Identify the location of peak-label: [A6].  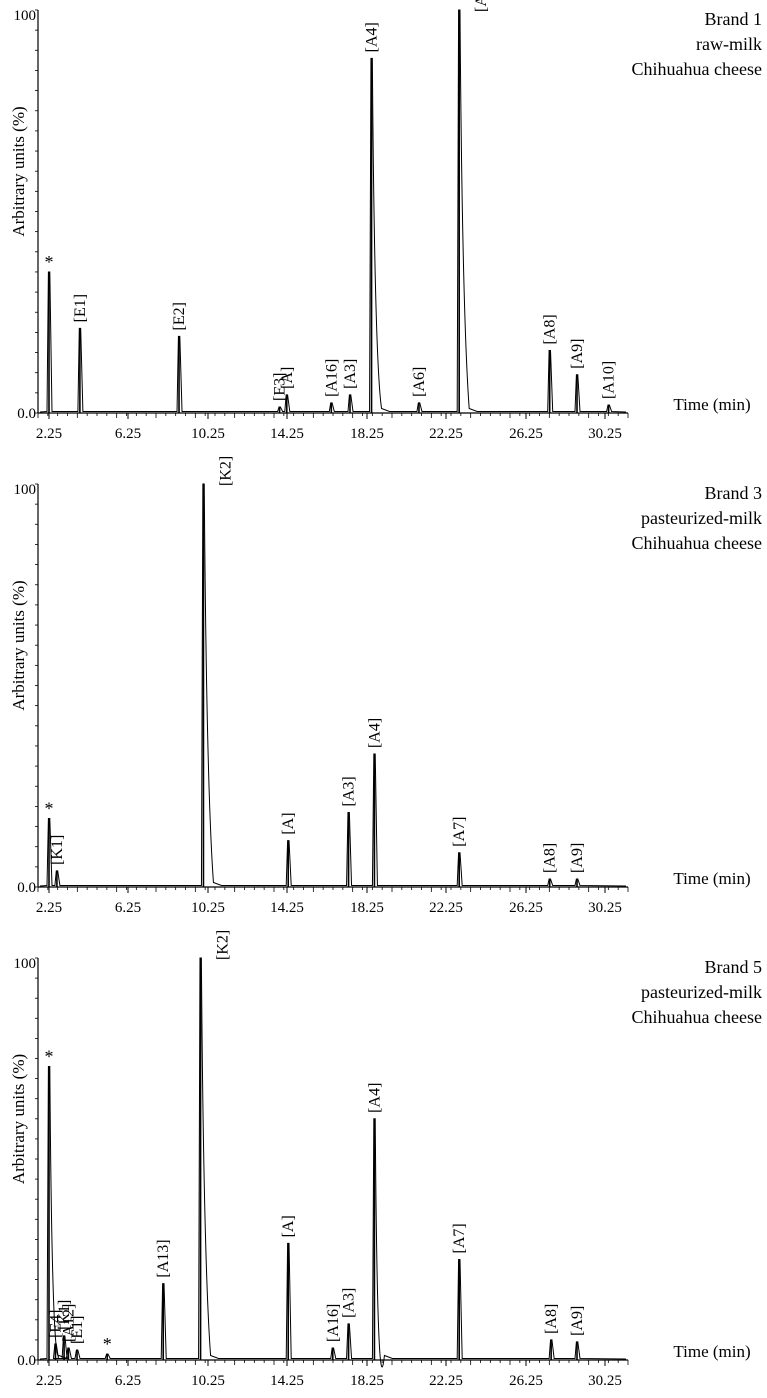
(419, 382).